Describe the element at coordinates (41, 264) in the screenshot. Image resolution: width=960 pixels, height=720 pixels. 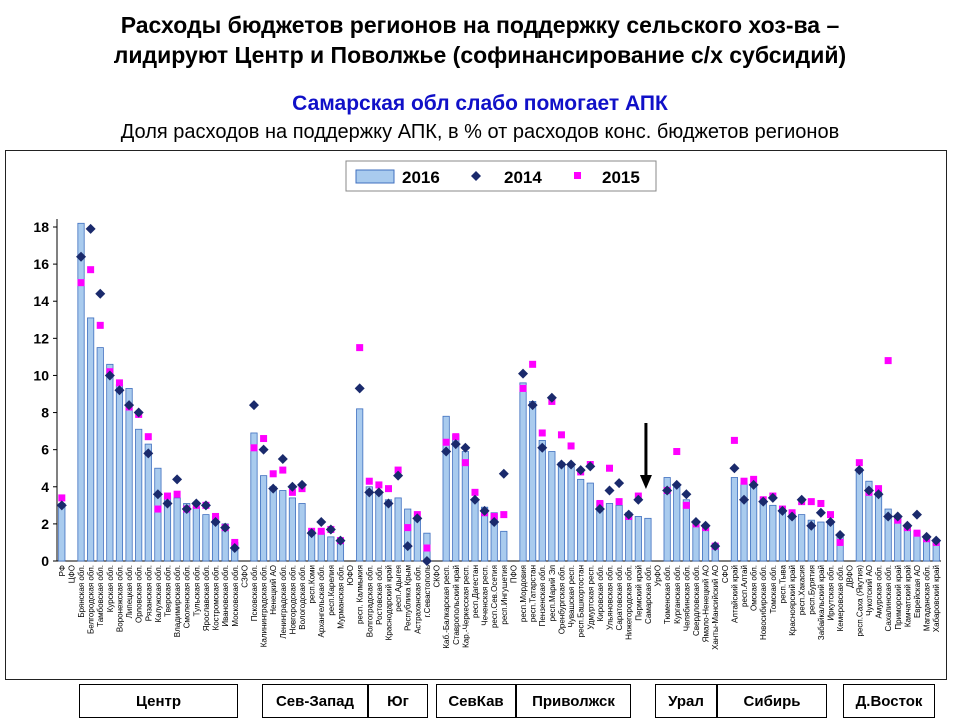
I see `y-tick-label: 16` at that location.